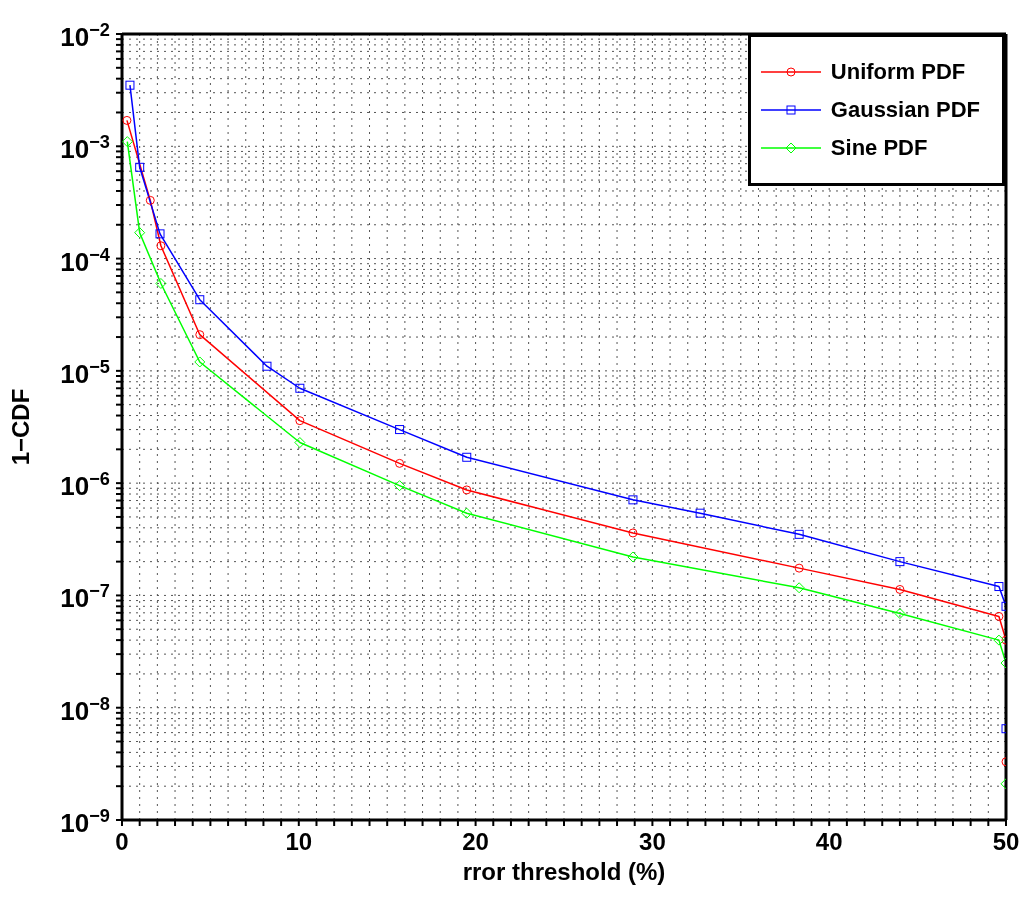 This screenshot has height=899, width=1031. Describe the element at coordinates (564, 871) in the screenshot. I see `x-axis-title: rror threshold (%)` at that location.